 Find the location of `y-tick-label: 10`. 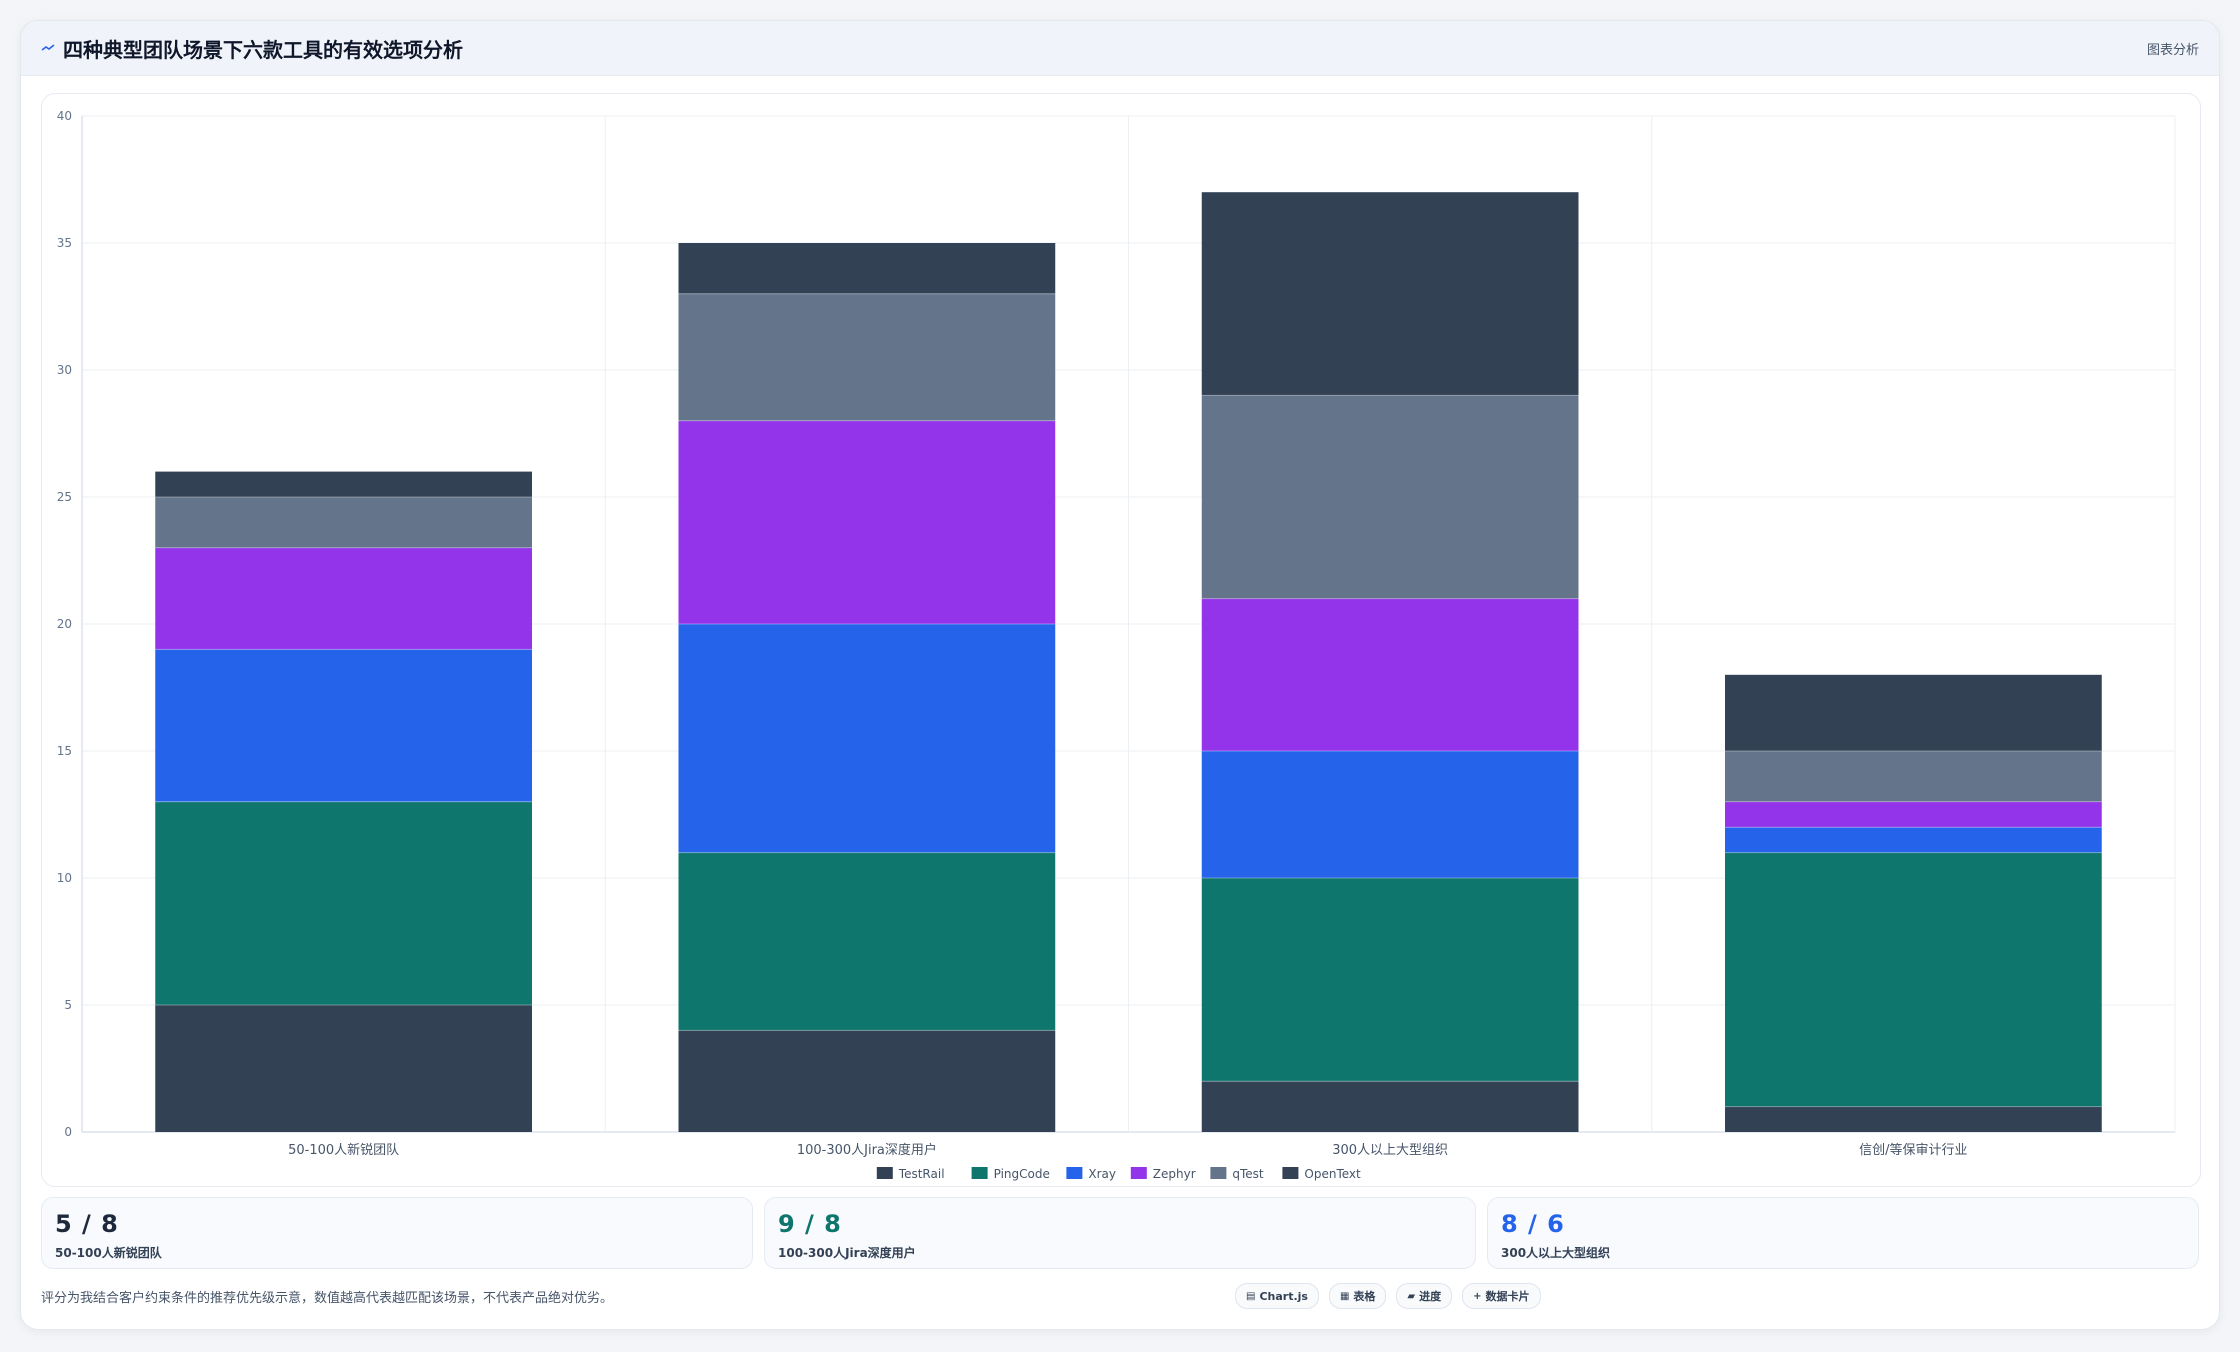

y-tick-label: 10 is located at coordinates (64, 878).